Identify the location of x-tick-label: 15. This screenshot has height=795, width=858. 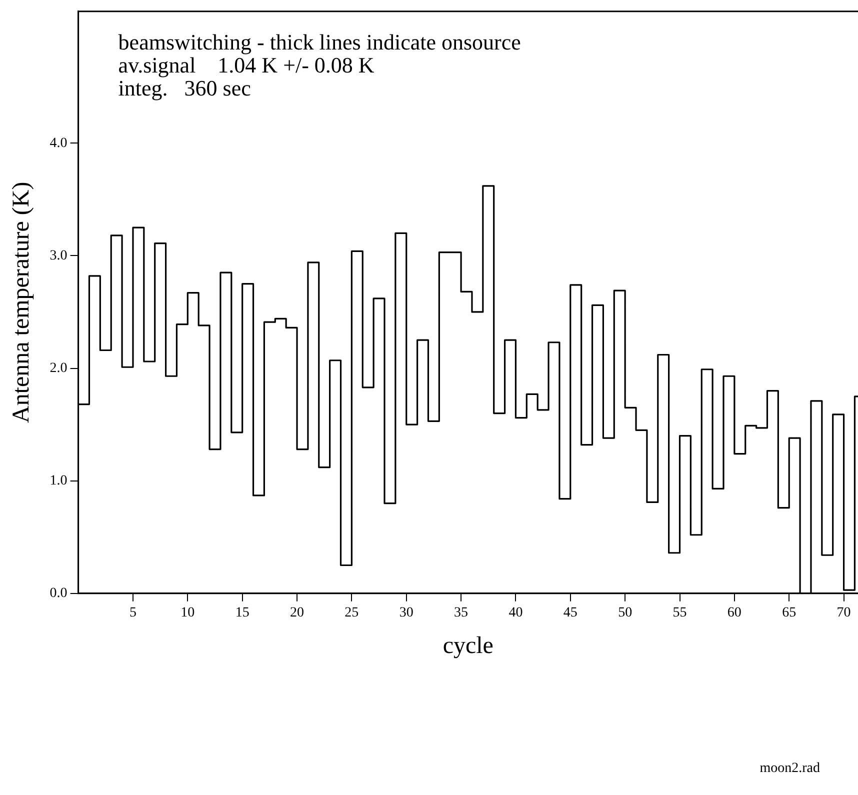
(242, 612).